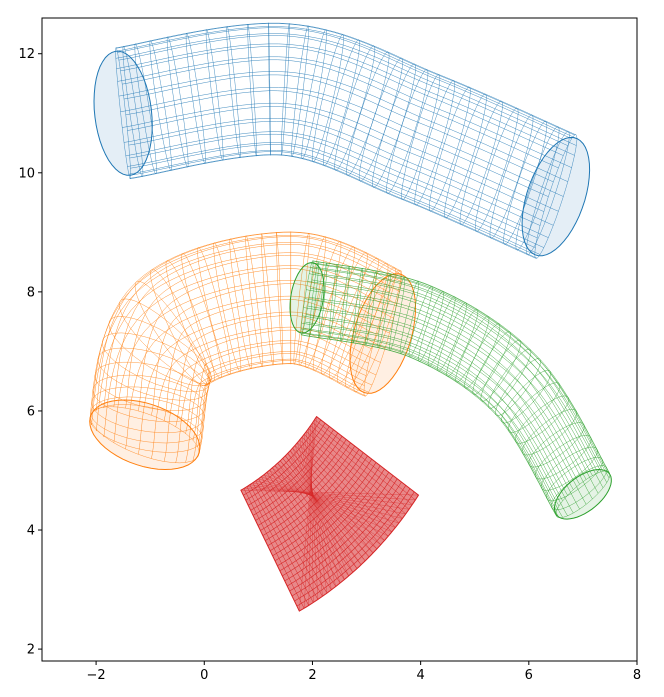 The width and height of the screenshot is (664, 697). What do you see at coordinates (96, 675) in the screenshot?
I see `x-tick-label: −2` at bounding box center [96, 675].